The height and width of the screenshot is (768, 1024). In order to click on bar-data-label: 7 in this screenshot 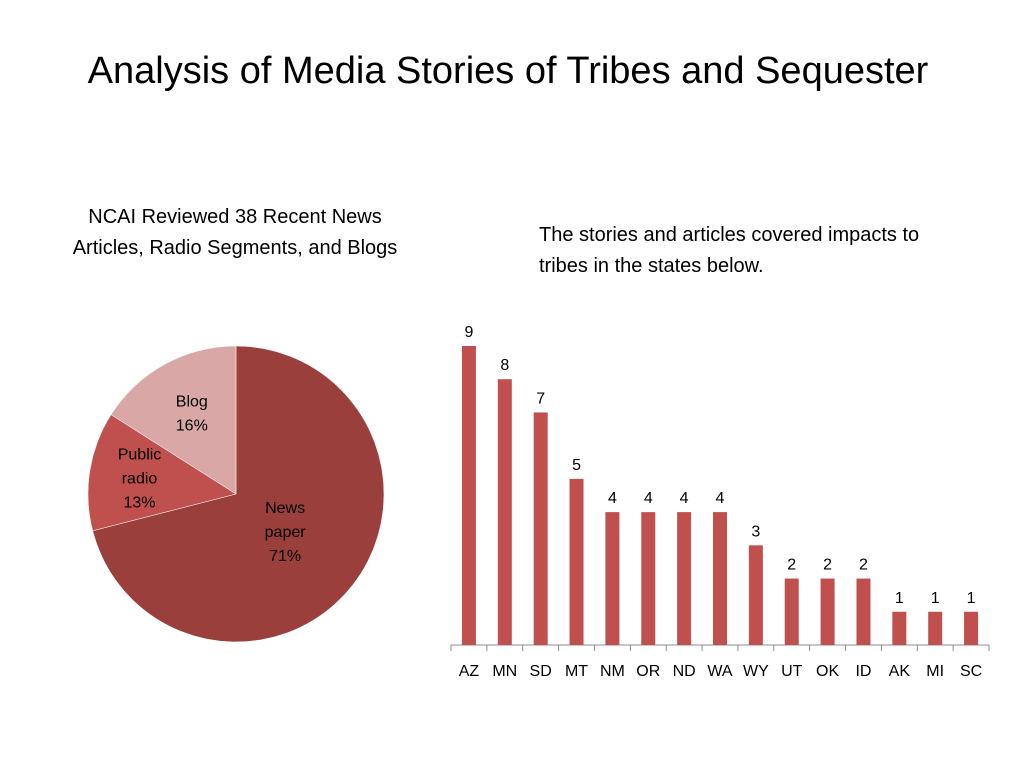, I will do `click(540, 398)`.